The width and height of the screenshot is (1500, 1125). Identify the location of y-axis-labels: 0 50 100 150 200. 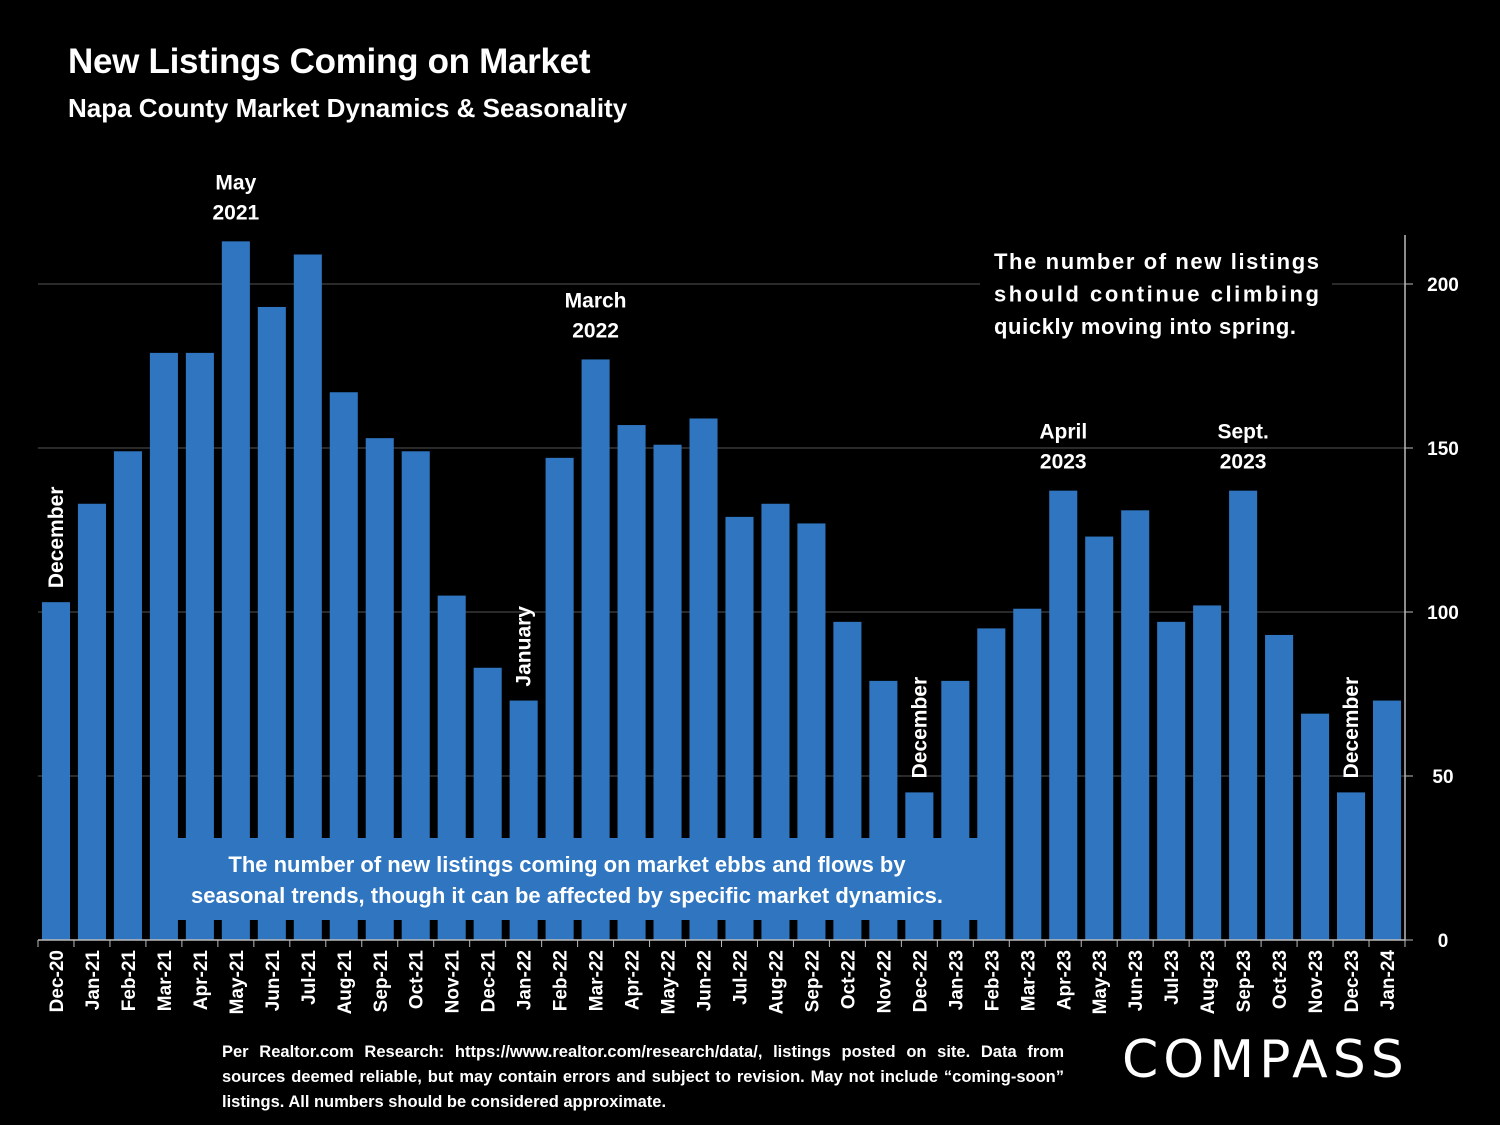
(1443, 613).